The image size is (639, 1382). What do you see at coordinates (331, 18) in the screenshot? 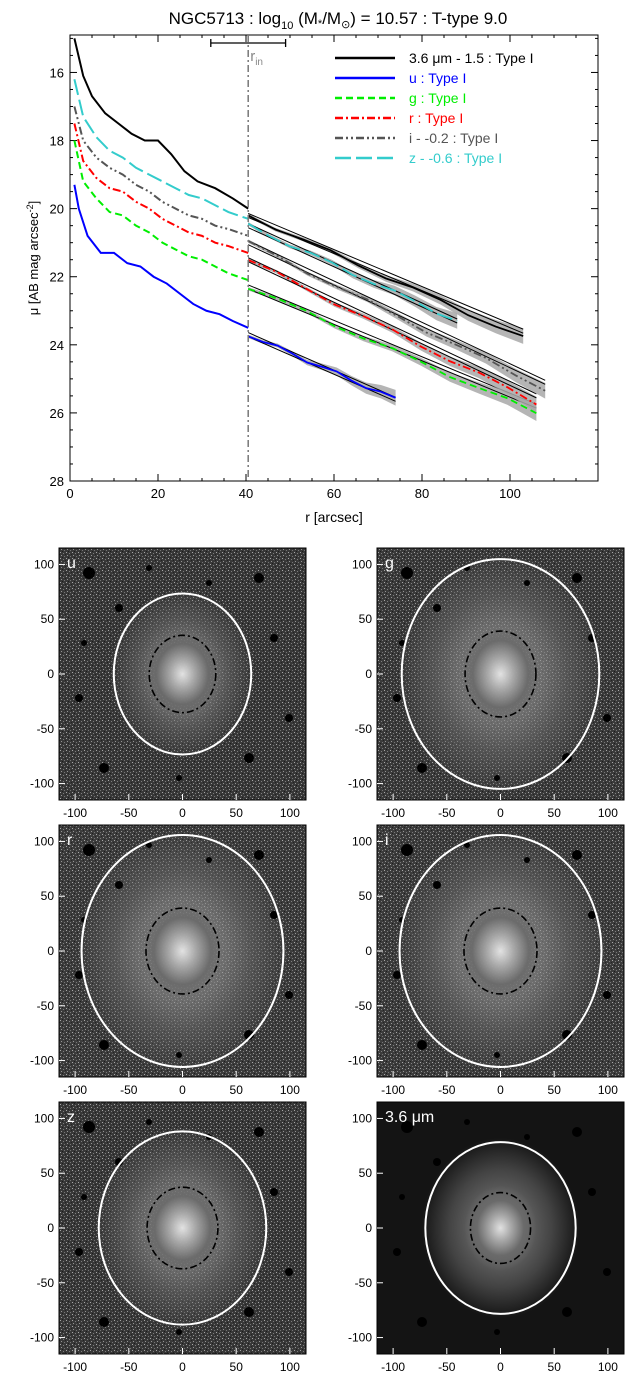
I see `chart-title-part: /M` at bounding box center [331, 18].